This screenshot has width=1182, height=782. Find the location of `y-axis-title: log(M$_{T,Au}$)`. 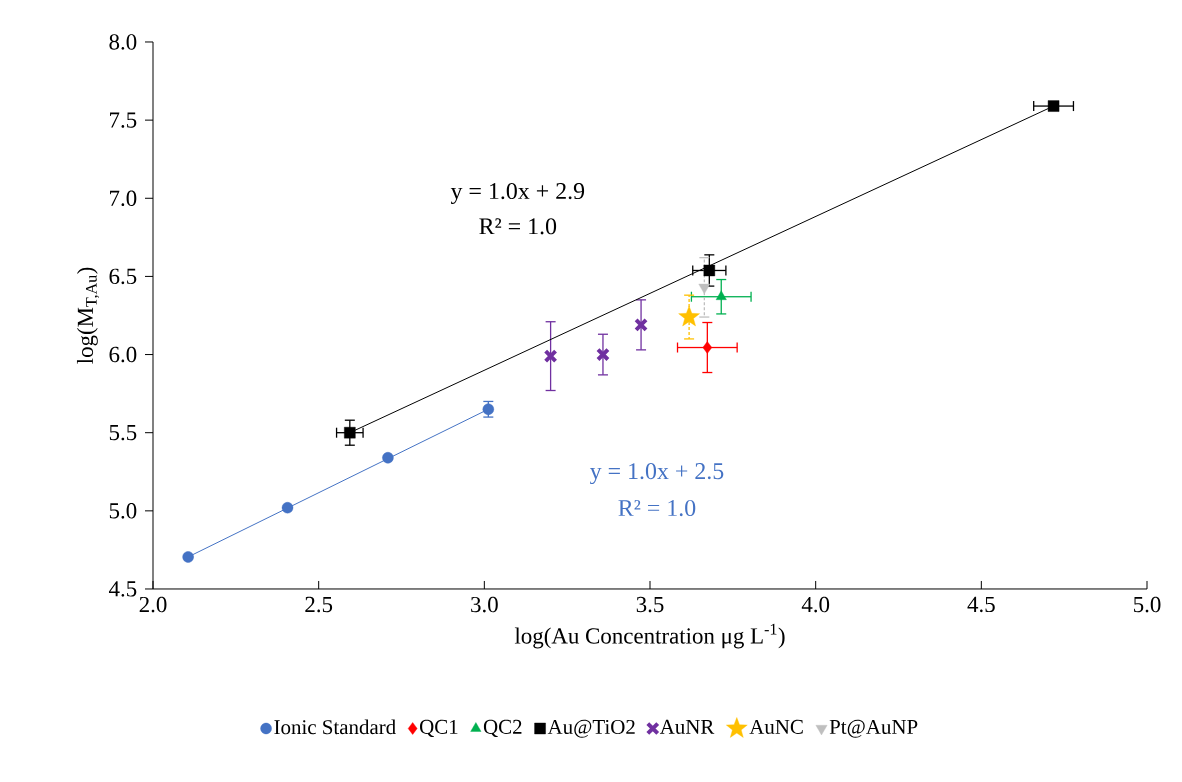

y-axis-title: log(M$_{T,Au}$) is located at coordinates (88, 315).